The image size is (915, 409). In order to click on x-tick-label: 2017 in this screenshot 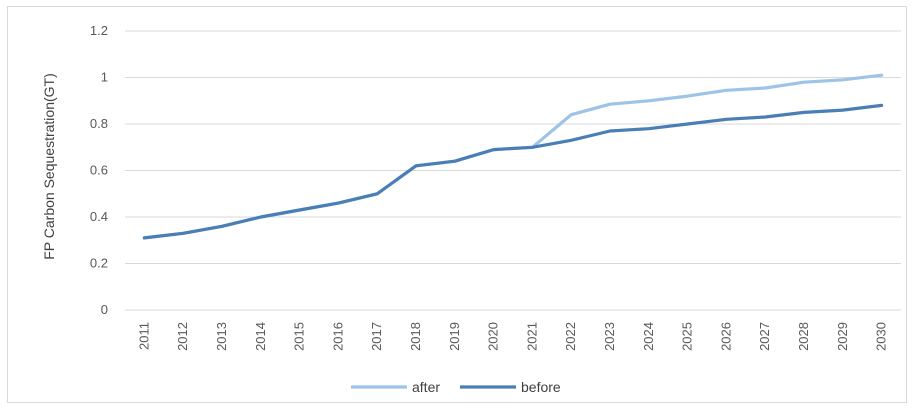, I will do `click(376, 336)`.